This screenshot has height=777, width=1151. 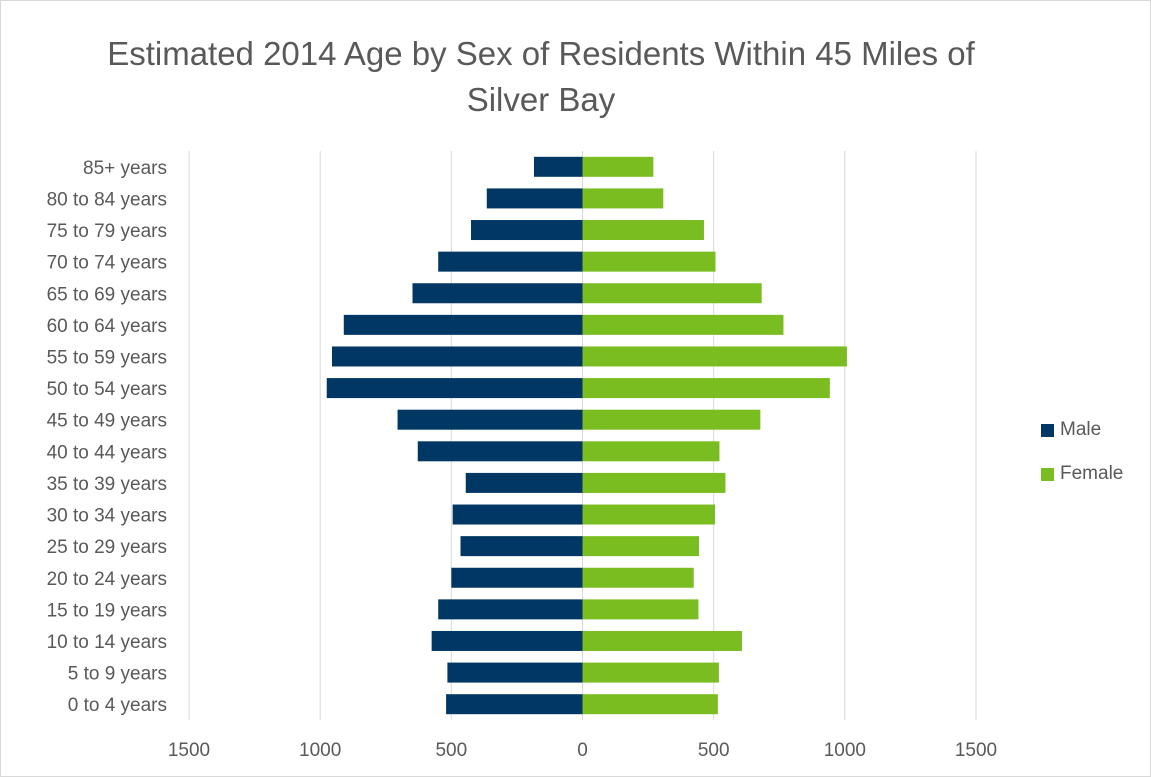 I want to click on legend-label-male: Male, so click(x=1081, y=429).